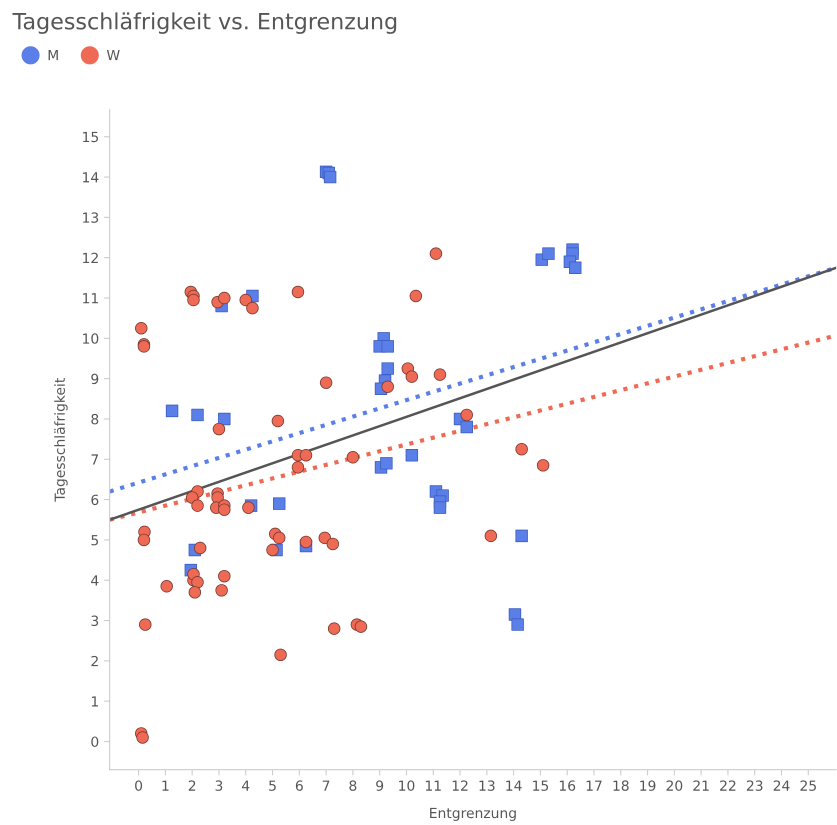 The height and width of the screenshot is (825, 837). I want to click on x-tick-label: 6, so click(299, 785).